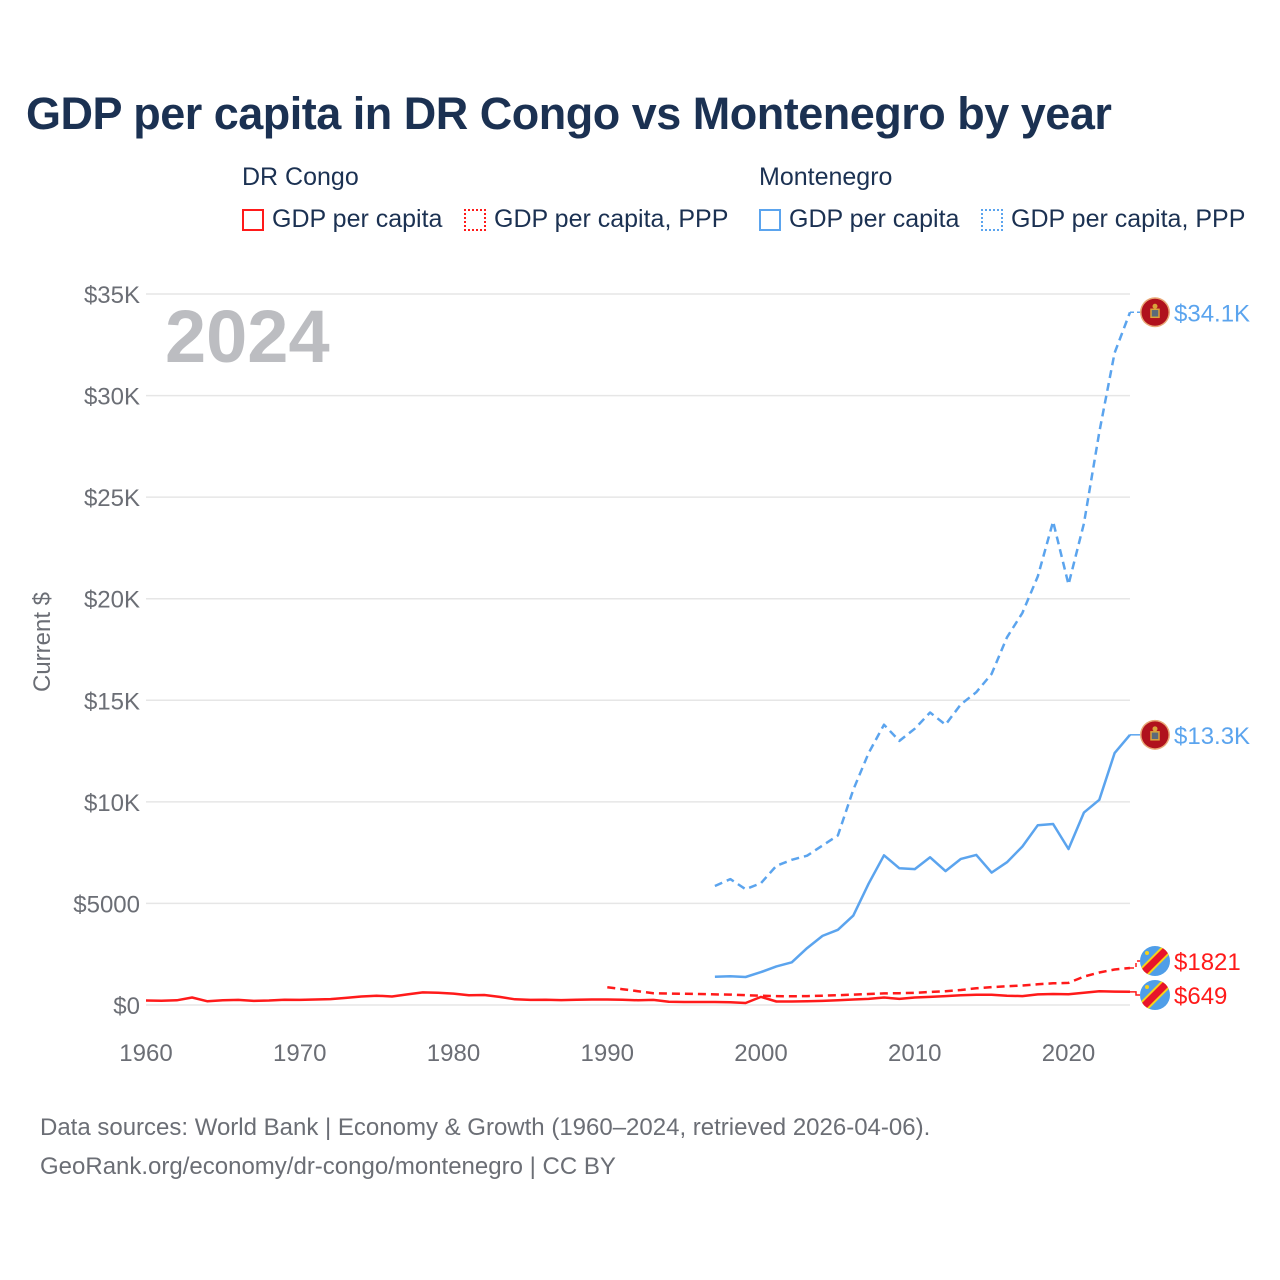 The width and height of the screenshot is (1280, 1280). I want to click on y-tick-label: $10K, so click(112, 803).